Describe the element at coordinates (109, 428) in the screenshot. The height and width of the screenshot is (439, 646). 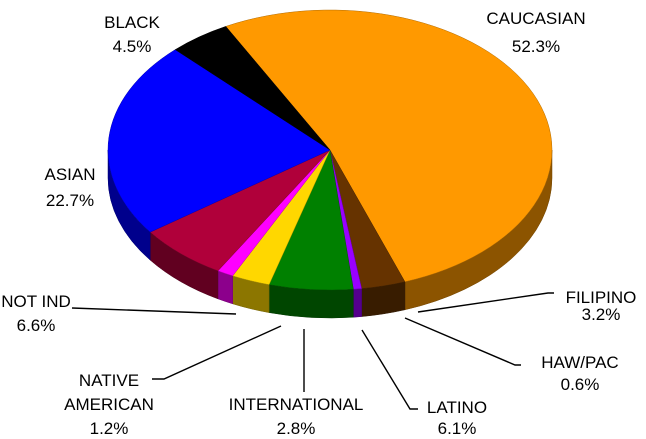
I see `slice-value-native-american: 1.2%` at that location.